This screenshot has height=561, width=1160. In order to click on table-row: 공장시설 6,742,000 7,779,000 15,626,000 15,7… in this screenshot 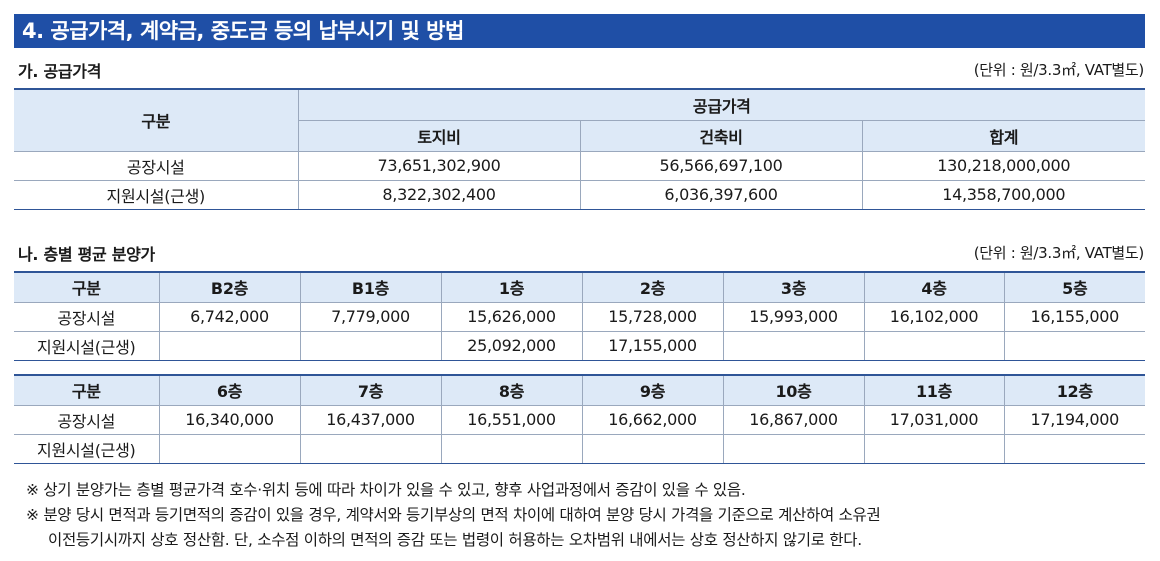, I will do `click(579, 317)`.